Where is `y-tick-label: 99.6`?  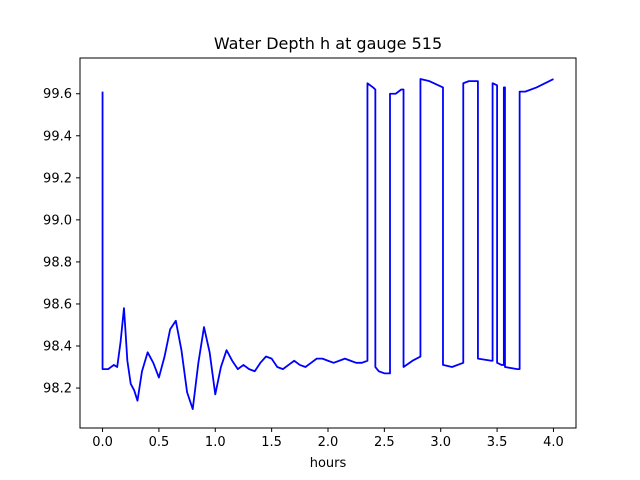
y-tick-label: 99.6 is located at coordinates (57, 94).